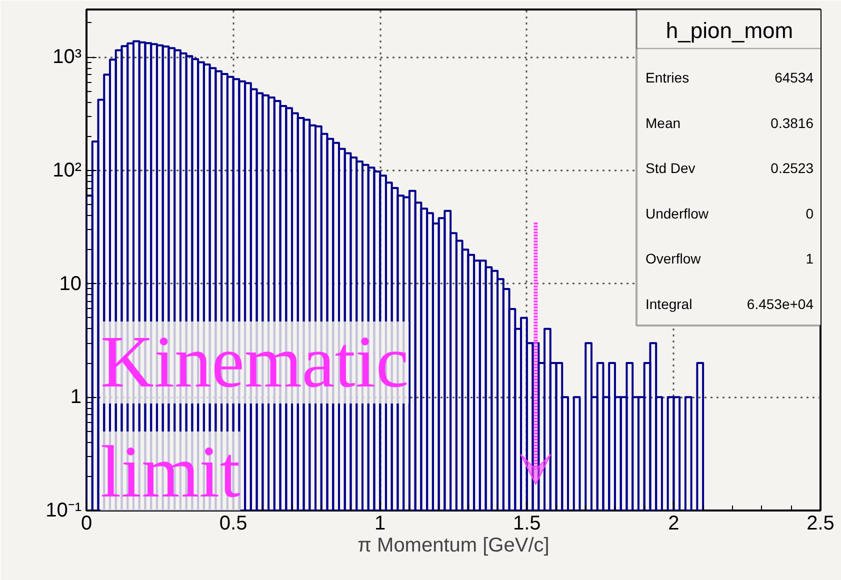 The width and height of the screenshot is (841, 580). Describe the element at coordinates (780, 304) in the screenshot. I see `annotation: 6.453e+04` at that location.